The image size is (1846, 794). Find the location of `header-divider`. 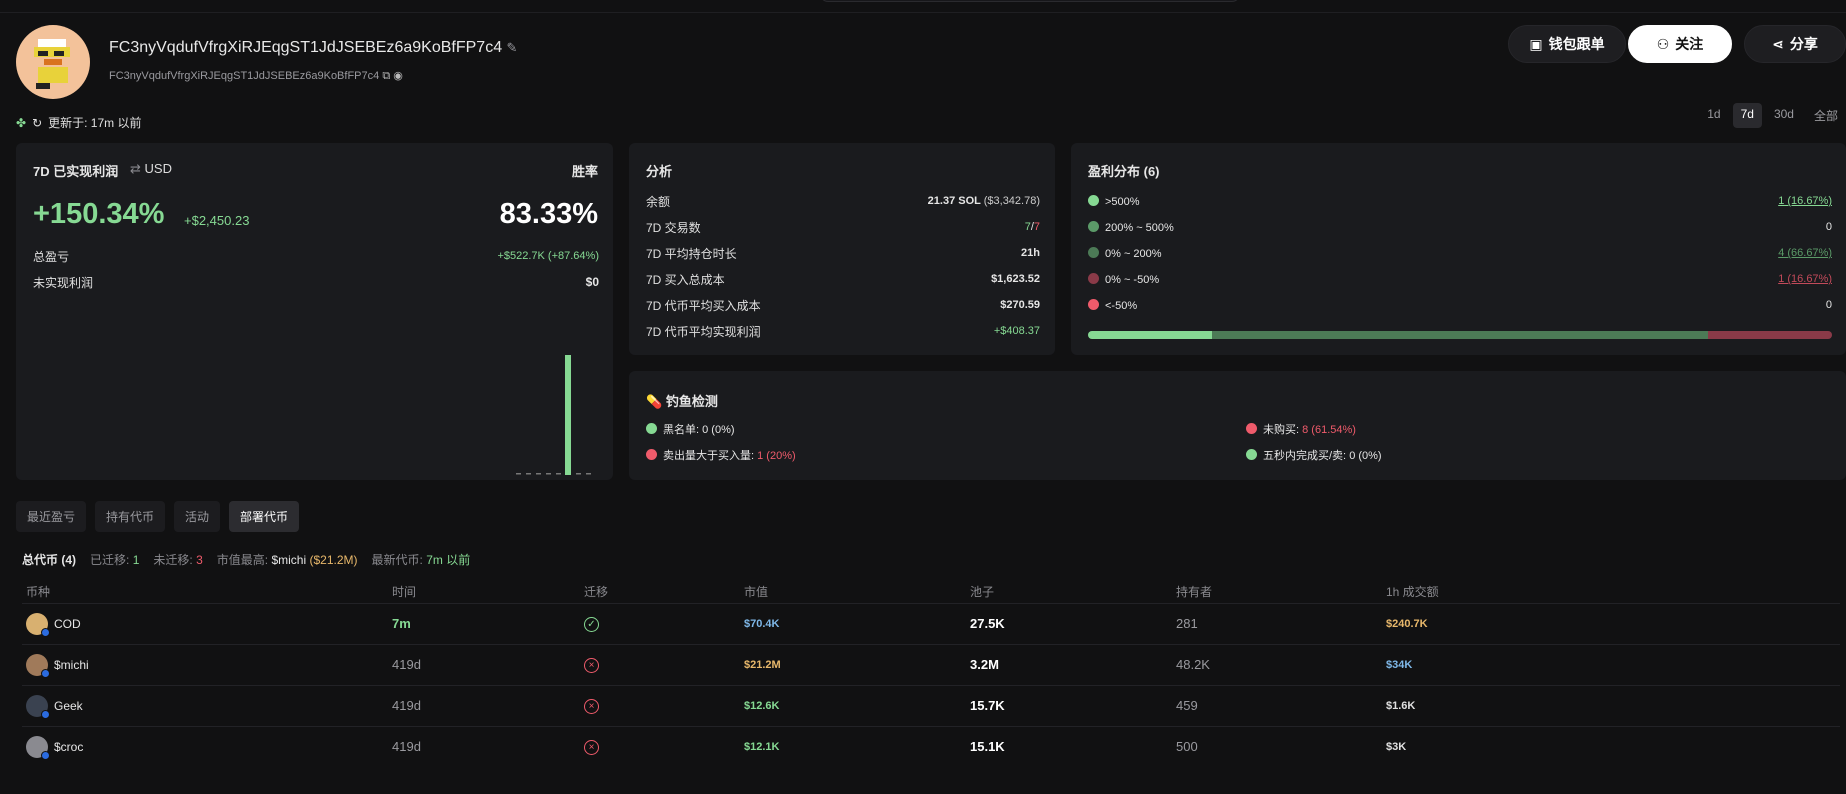

header-divider is located at coordinates (923, 12).